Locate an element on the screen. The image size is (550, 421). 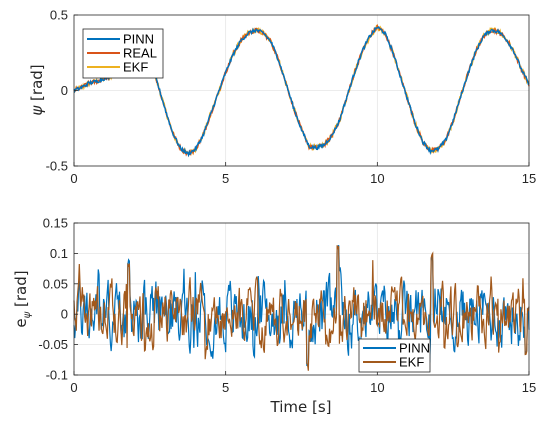
top-y-tick-label: 0.5 is located at coordinates (59, 15).